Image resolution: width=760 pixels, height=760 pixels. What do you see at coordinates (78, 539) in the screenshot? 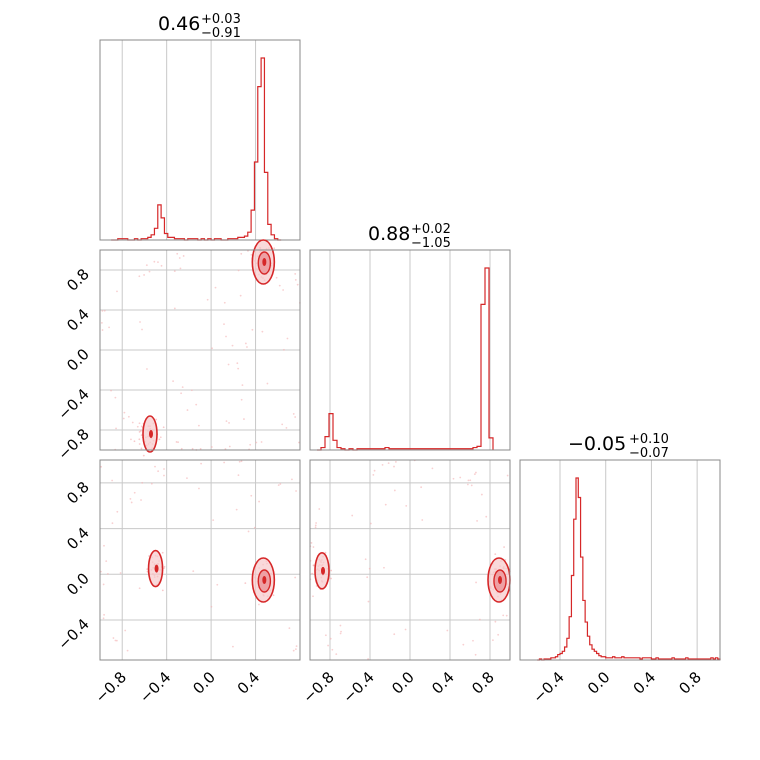
I see `y-tick-label: 0.4` at bounding box center [78, 539].